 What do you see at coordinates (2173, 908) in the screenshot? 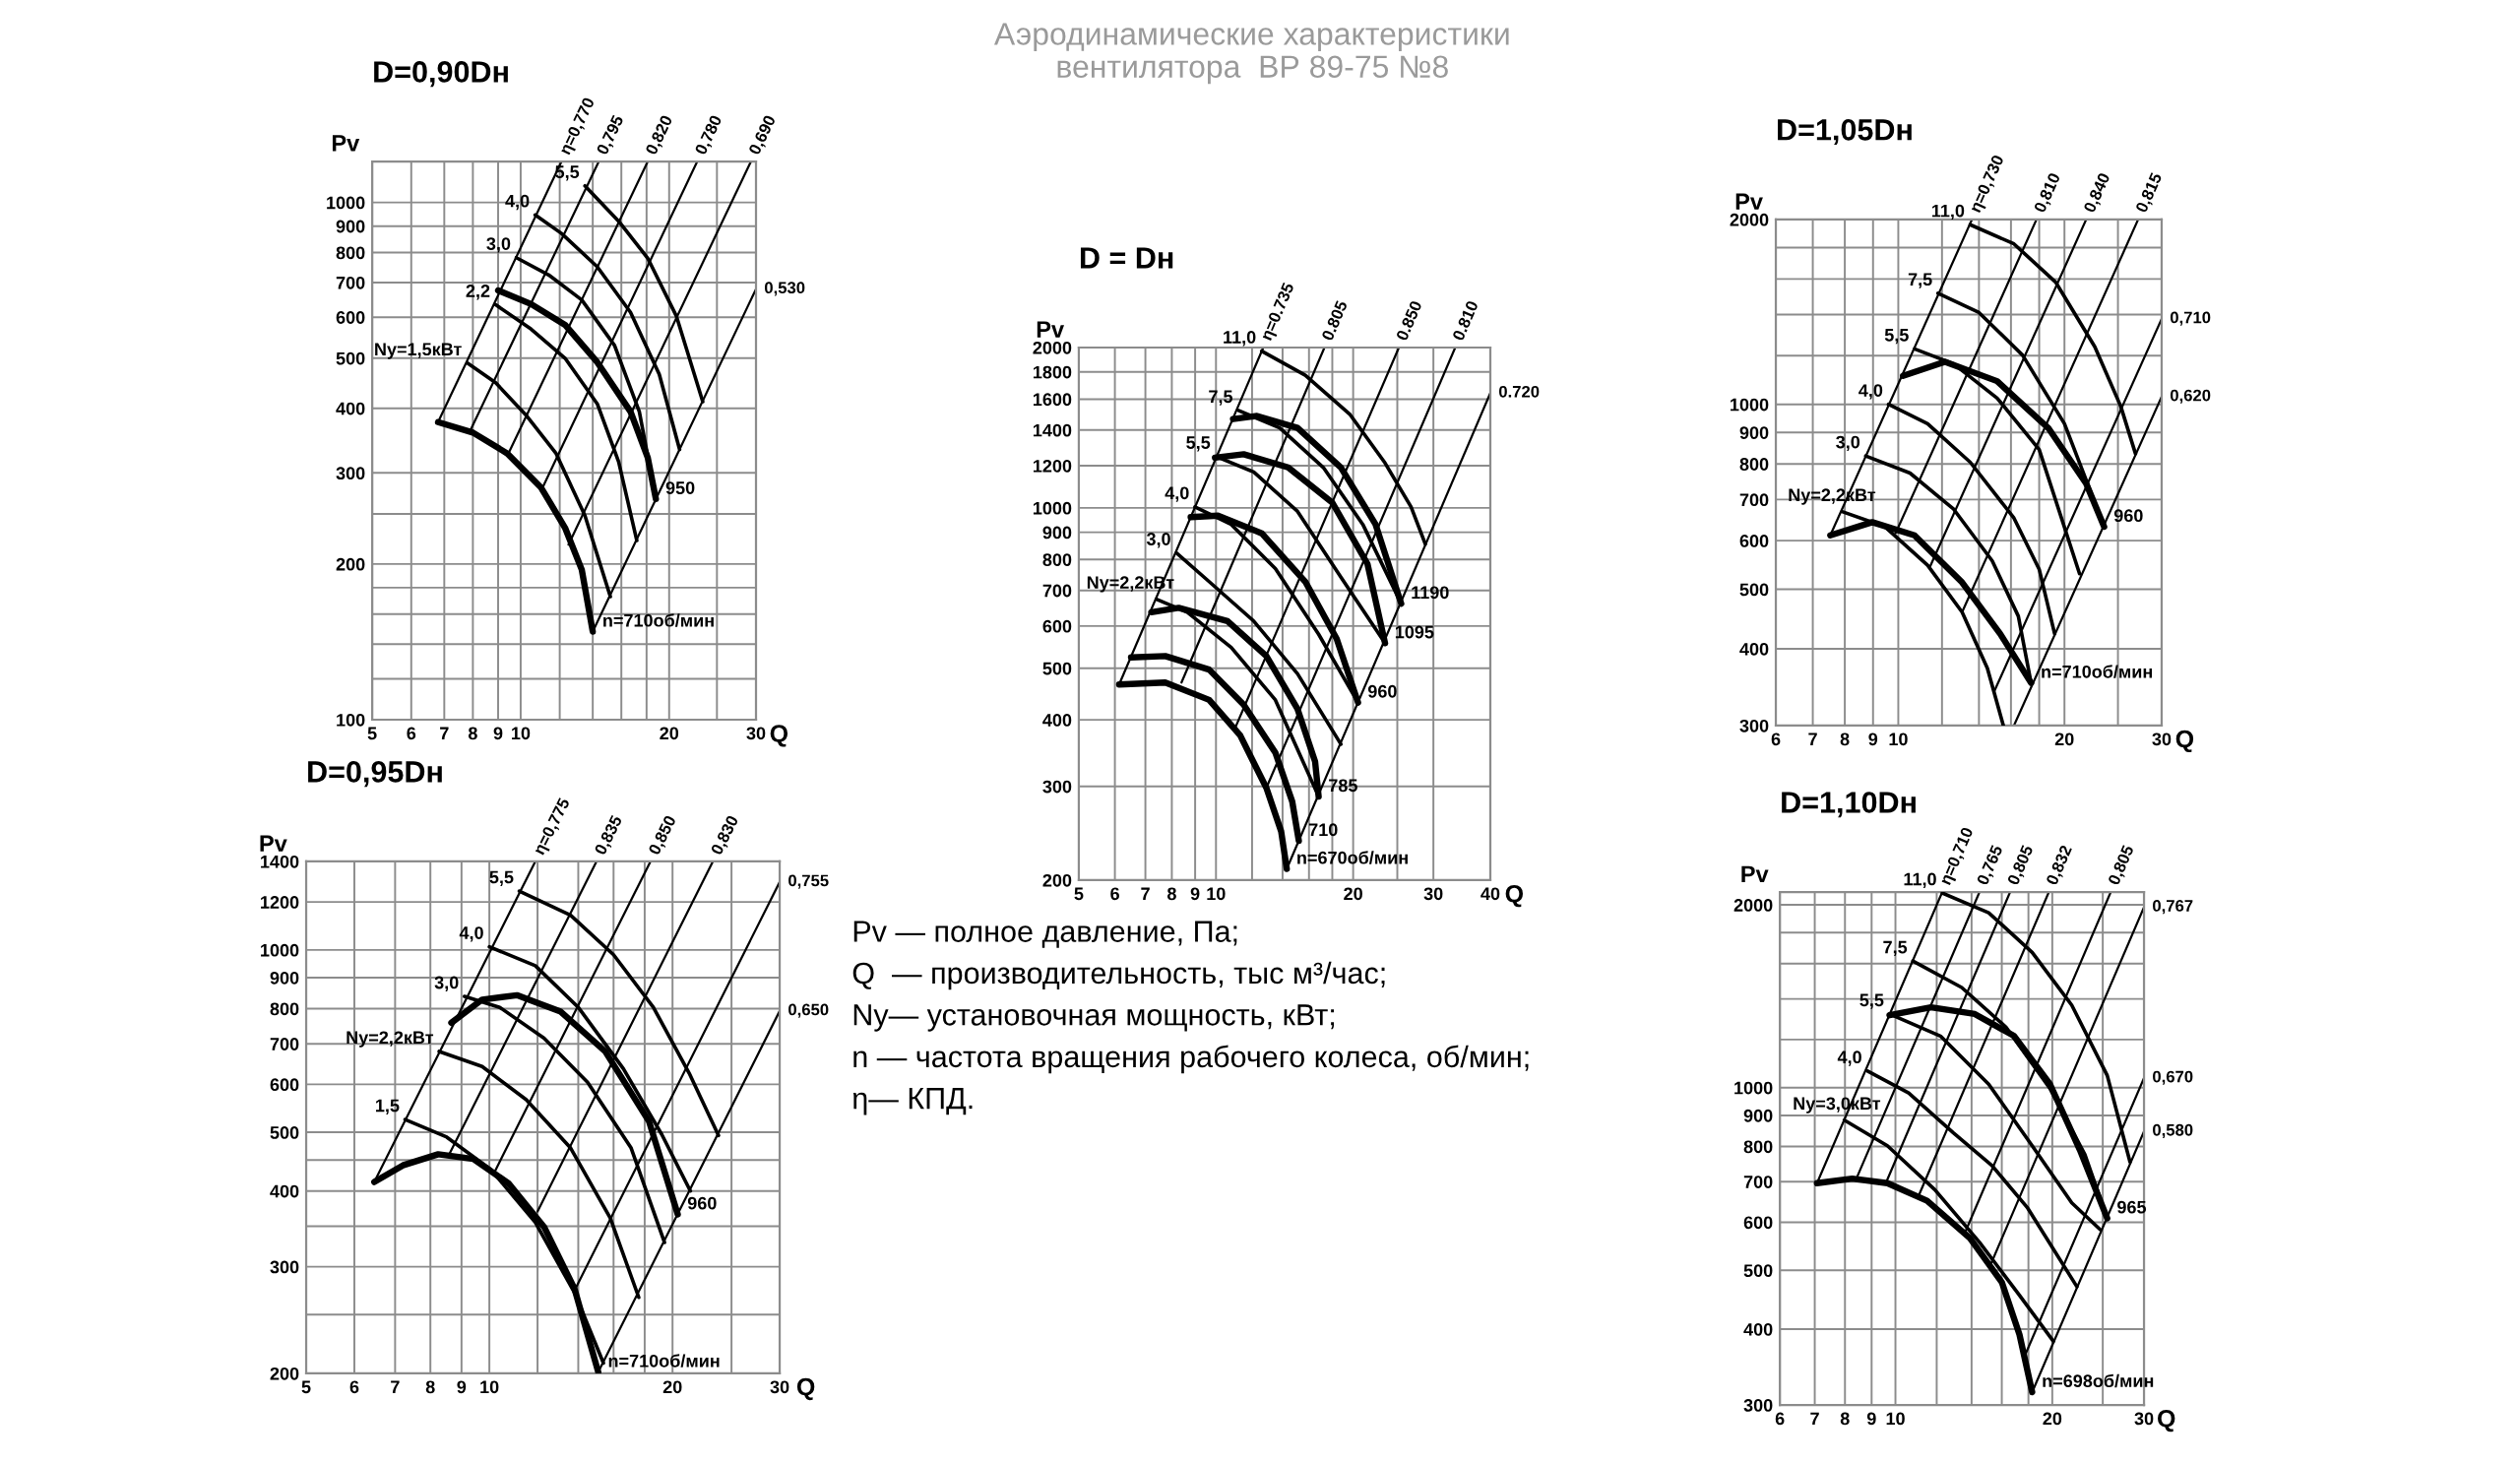
I see `annotation: 0,767` at bounding box center [2173, 908].